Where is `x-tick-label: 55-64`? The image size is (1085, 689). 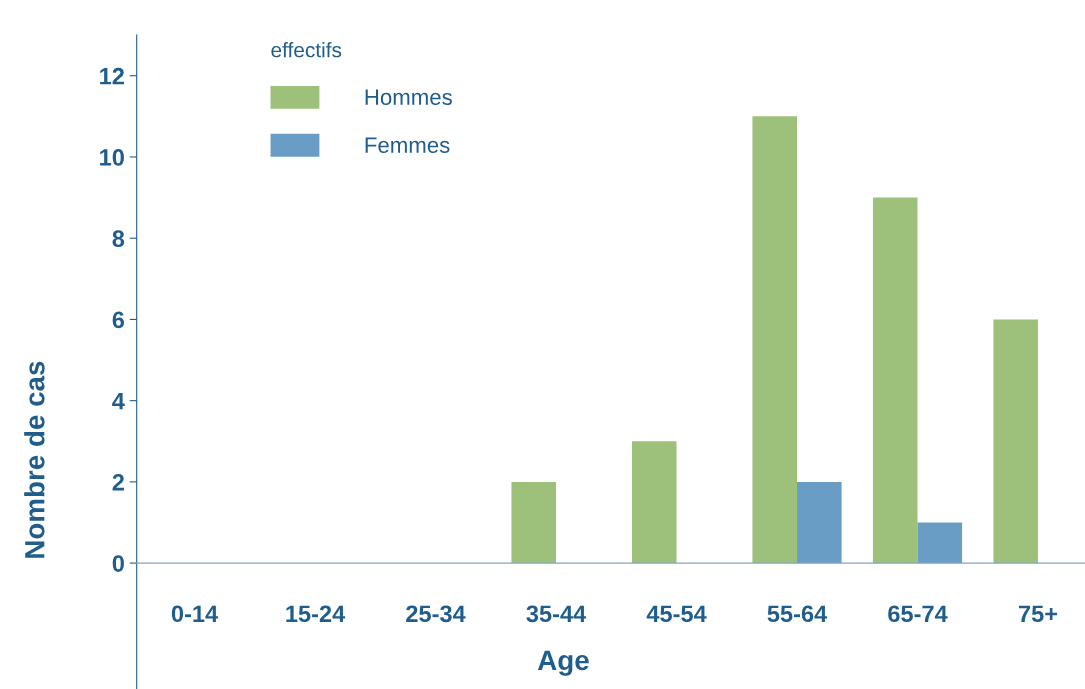 x-tick-label: 55-64 is located at coordinates (797, 614).